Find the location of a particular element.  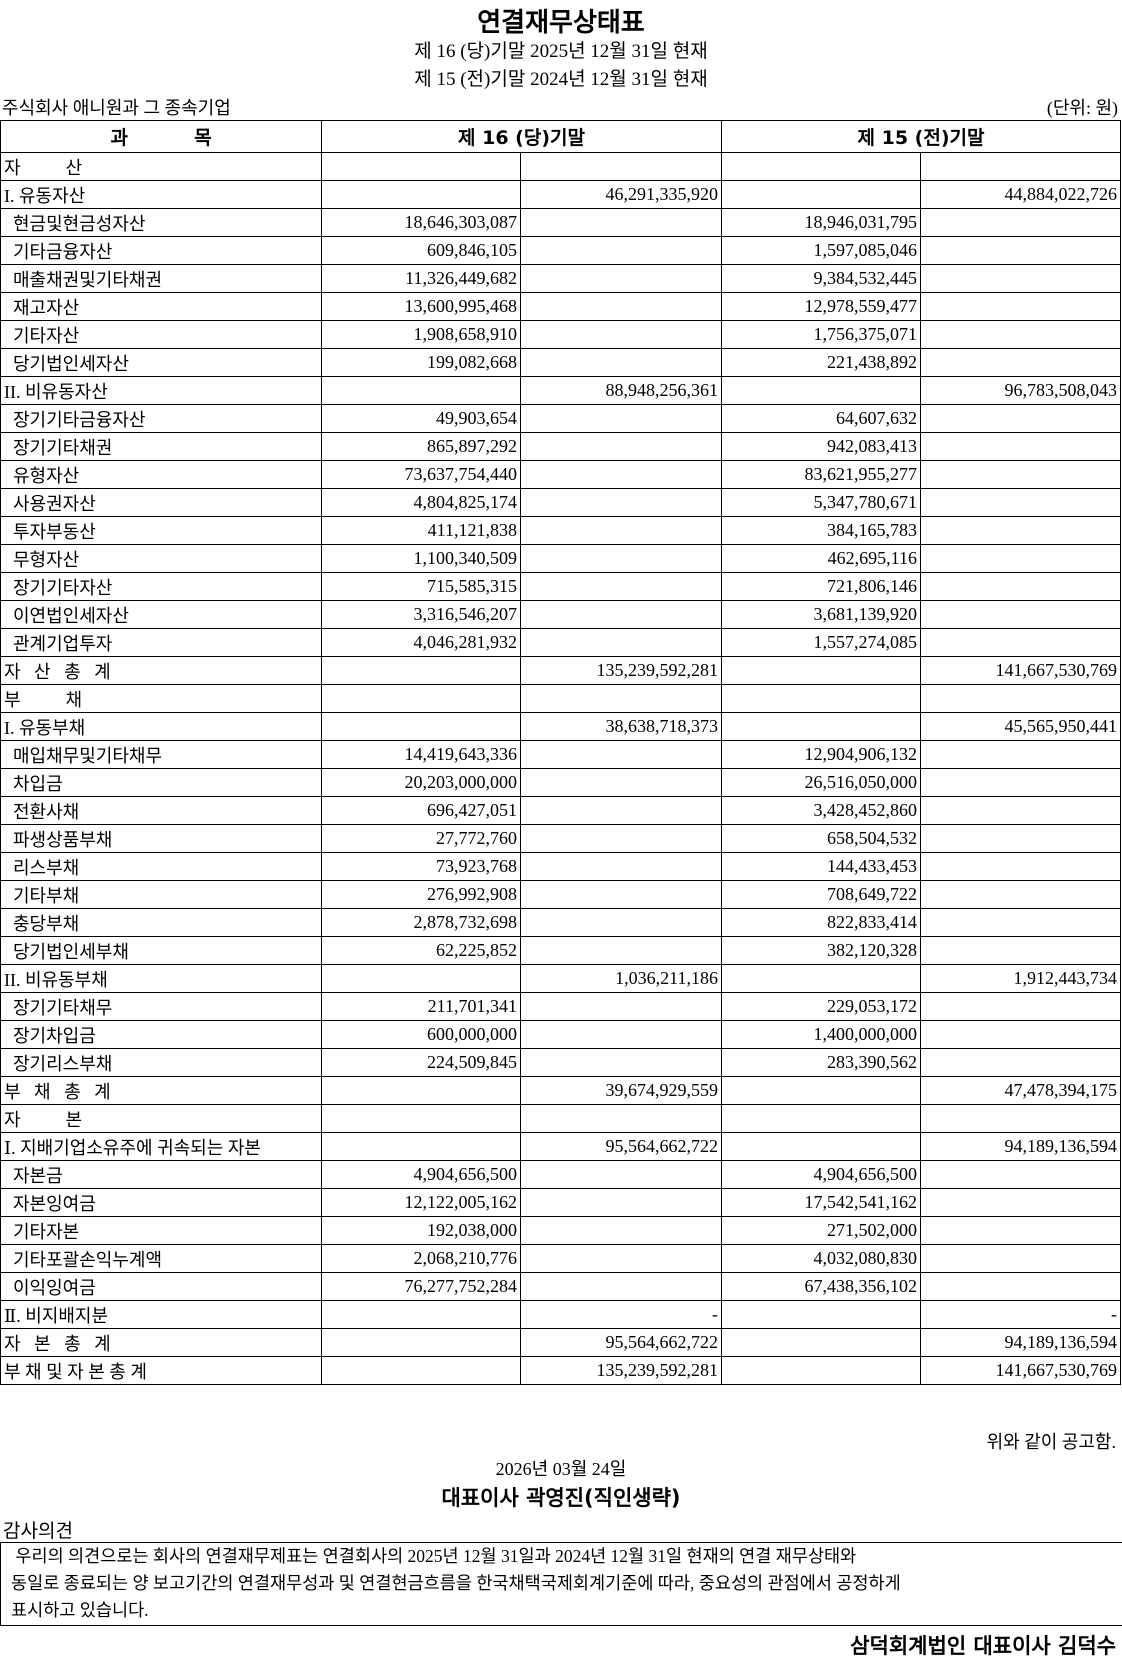

table-row: 차입금 20,203,000,000 26,516,050,000 is located at coordinates (560, 782).